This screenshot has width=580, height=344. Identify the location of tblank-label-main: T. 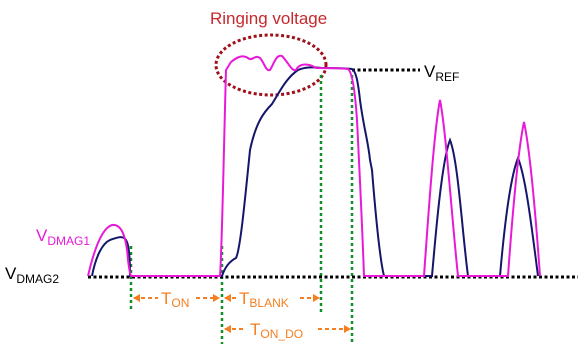
(244, 298).